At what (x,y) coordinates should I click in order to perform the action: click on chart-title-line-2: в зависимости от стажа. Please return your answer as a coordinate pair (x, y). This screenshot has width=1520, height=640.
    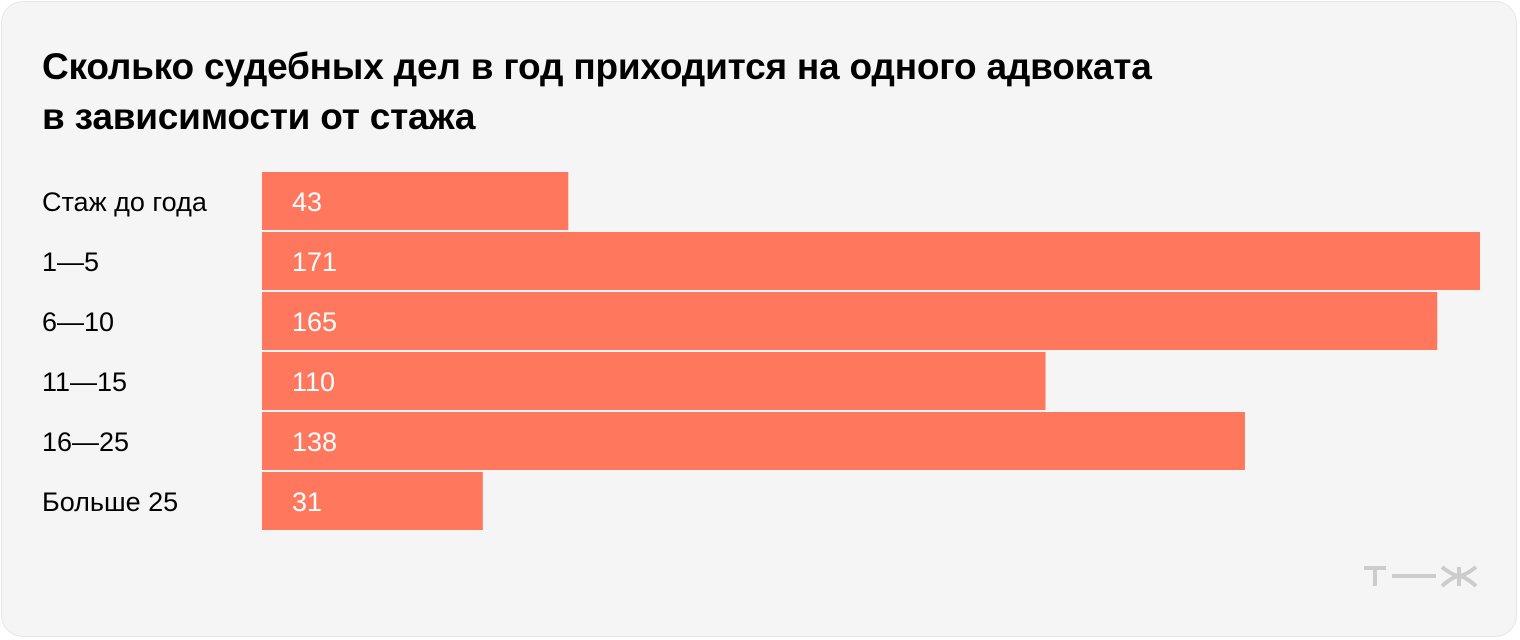
    Looking at the image, I should click on (259, 116).